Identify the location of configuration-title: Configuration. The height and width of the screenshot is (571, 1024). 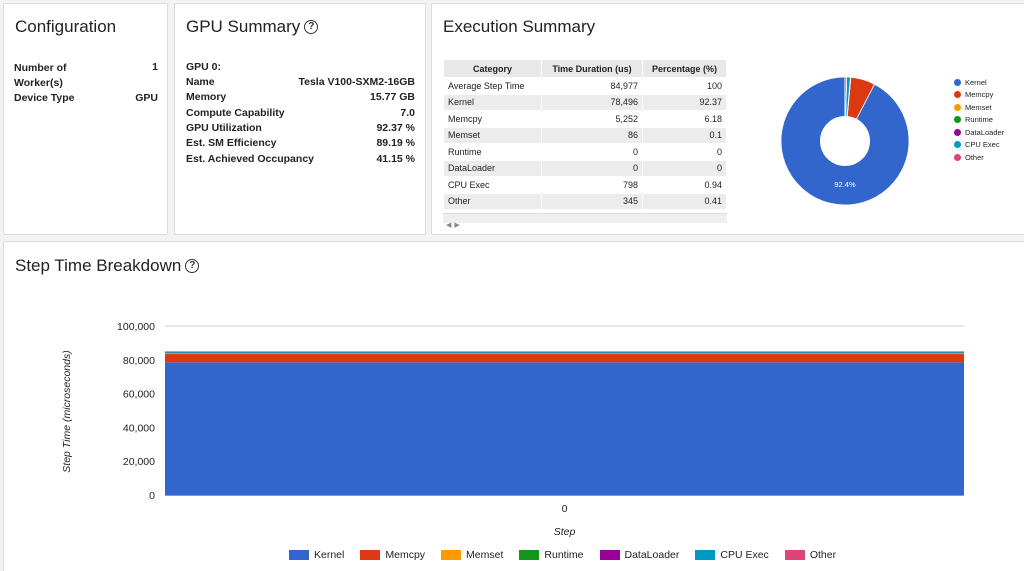
(66, 26).